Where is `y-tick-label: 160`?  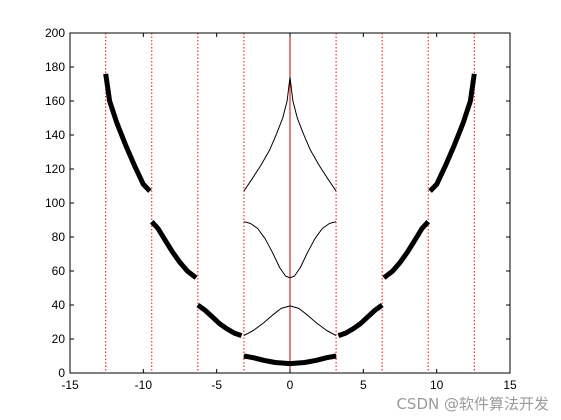 y-tick-label: 160 is located at coordinates (55, 101).